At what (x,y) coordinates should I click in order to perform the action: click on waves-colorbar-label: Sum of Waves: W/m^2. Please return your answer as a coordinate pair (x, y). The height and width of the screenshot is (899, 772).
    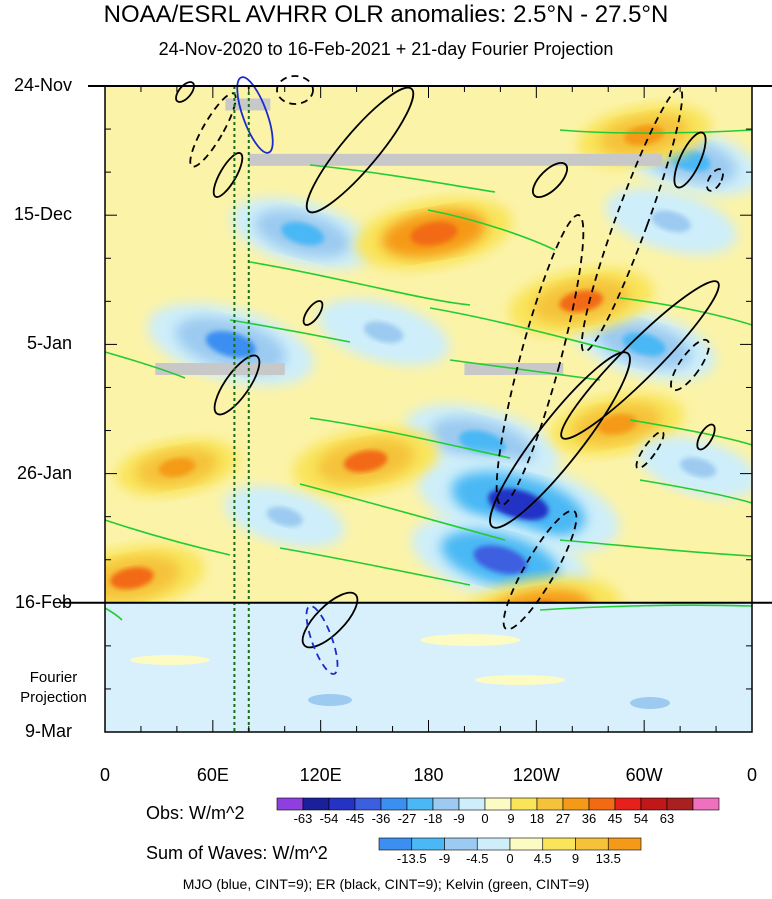
    Looking at the image, I should click on (237, 853).